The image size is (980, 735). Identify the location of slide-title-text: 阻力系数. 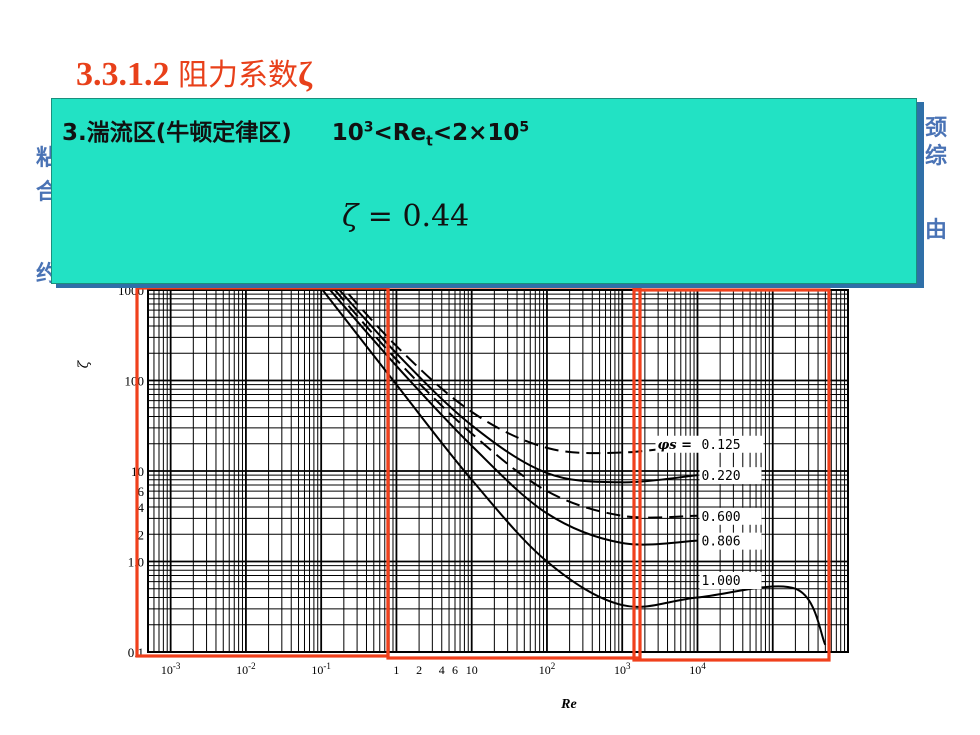
(238, 75).